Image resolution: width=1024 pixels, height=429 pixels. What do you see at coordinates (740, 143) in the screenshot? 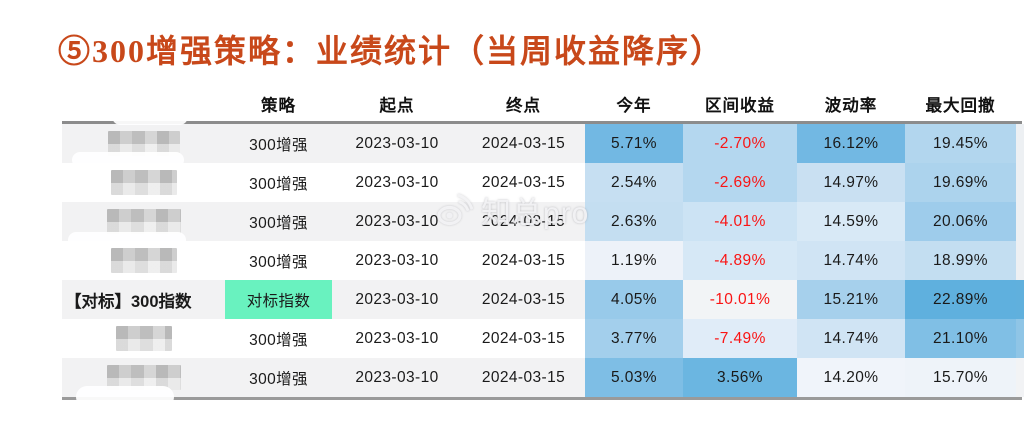
I see `interval-return-cell: -2.70%` at bounding box center [740, 143].